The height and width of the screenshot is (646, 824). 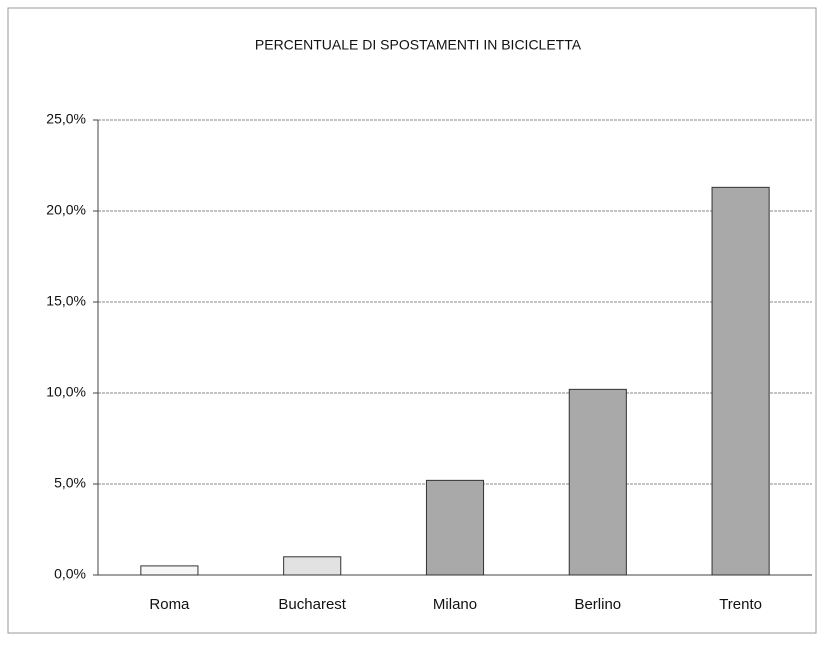 I want to click on y-tick-label: 25,0%, so click(x=66, y=119).